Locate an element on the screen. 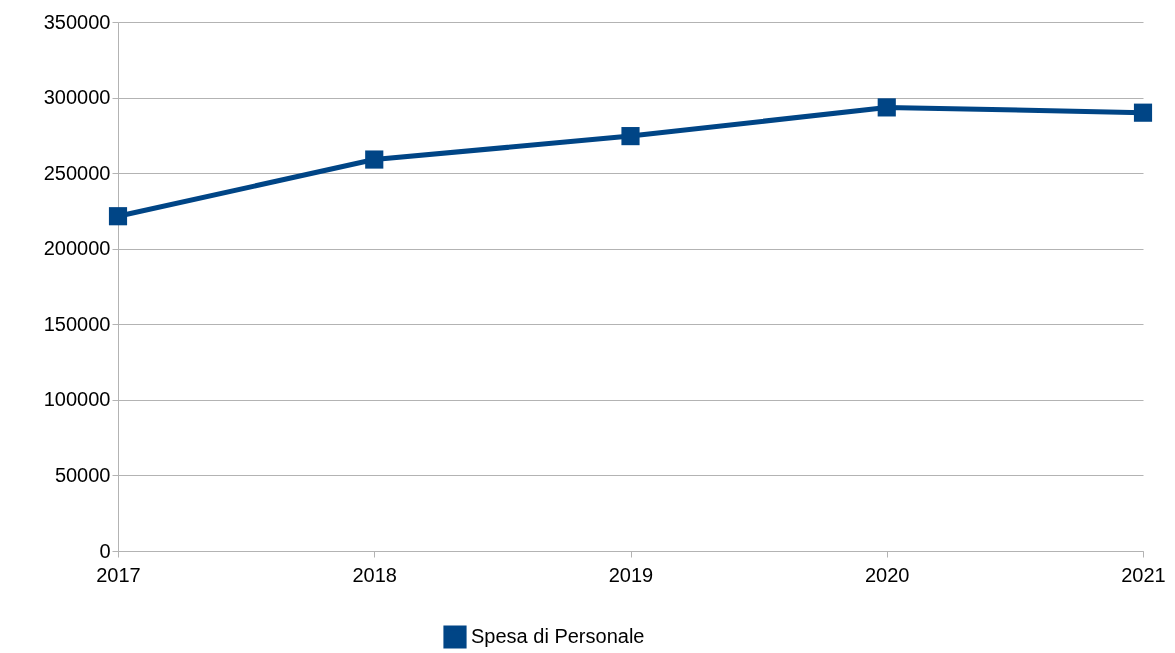  x-tick-label: 2017 is located at coordinates (118, 574).